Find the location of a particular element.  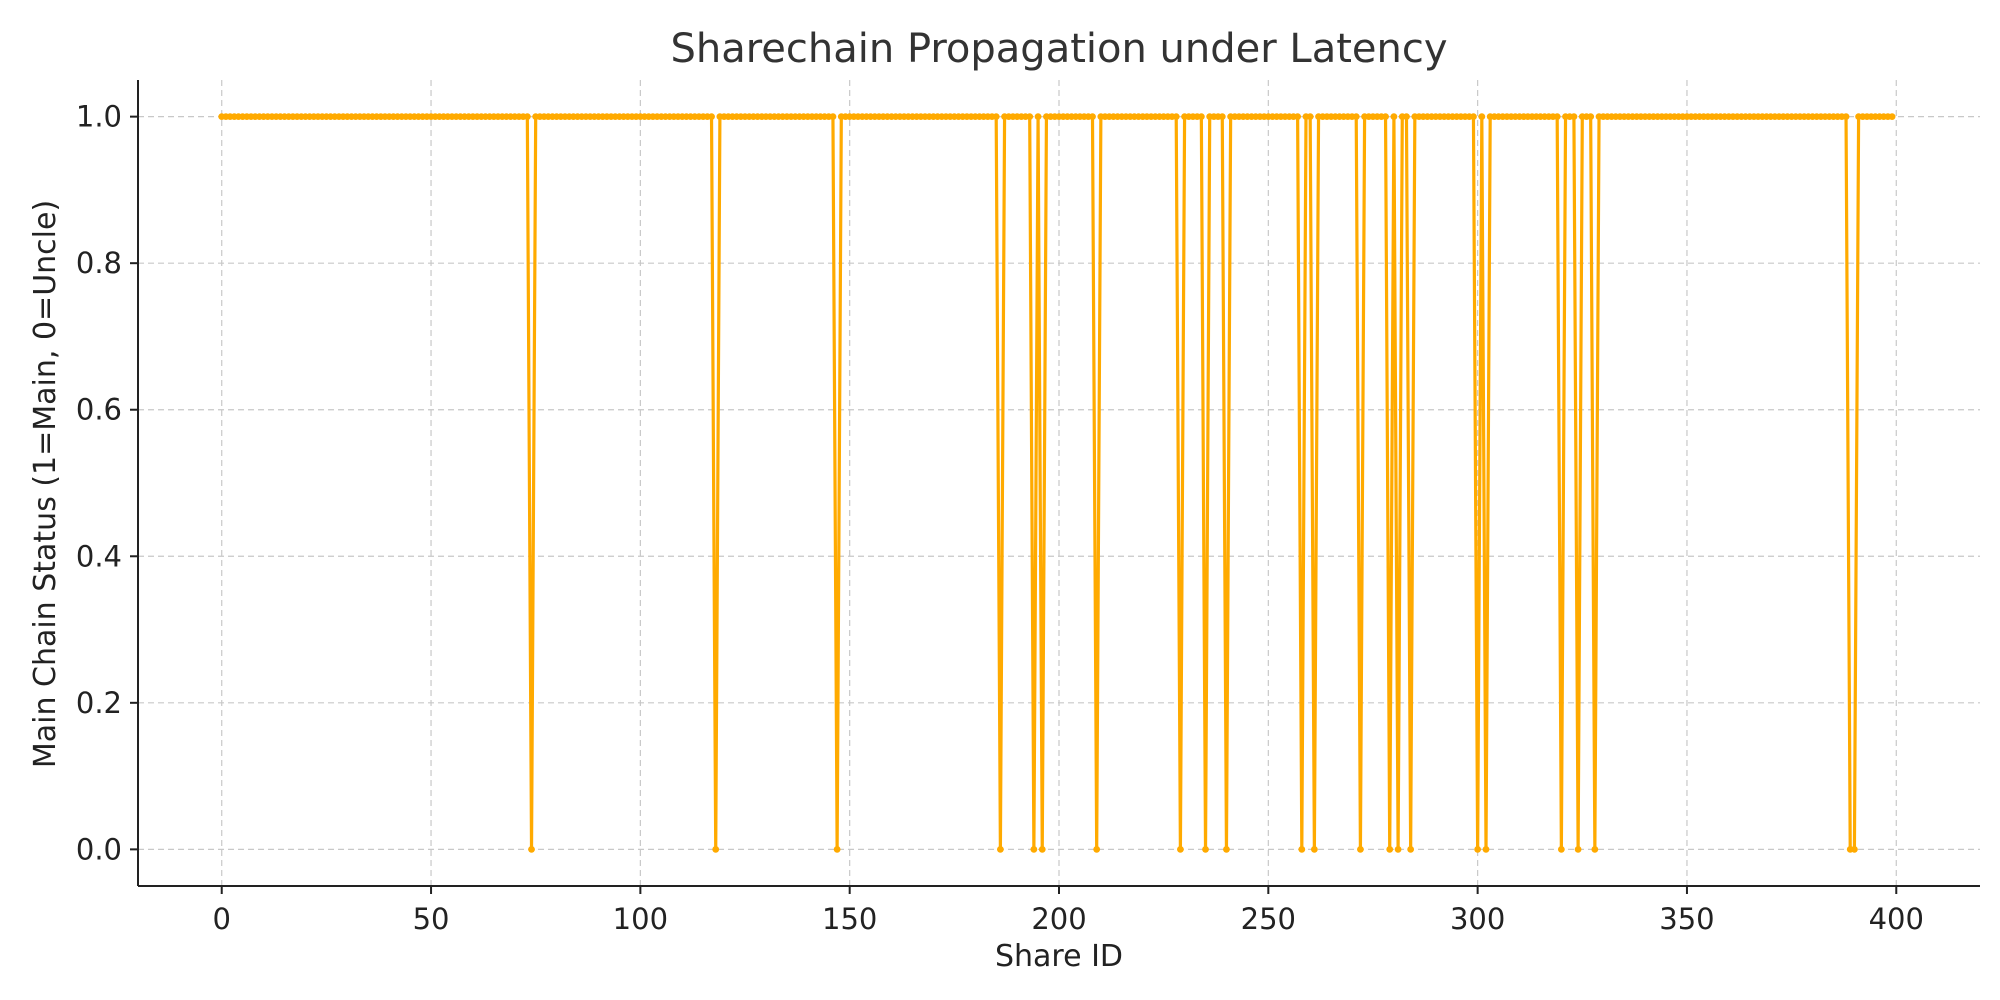

x-tick-label: 300 is located at coordinates (1477, 919).